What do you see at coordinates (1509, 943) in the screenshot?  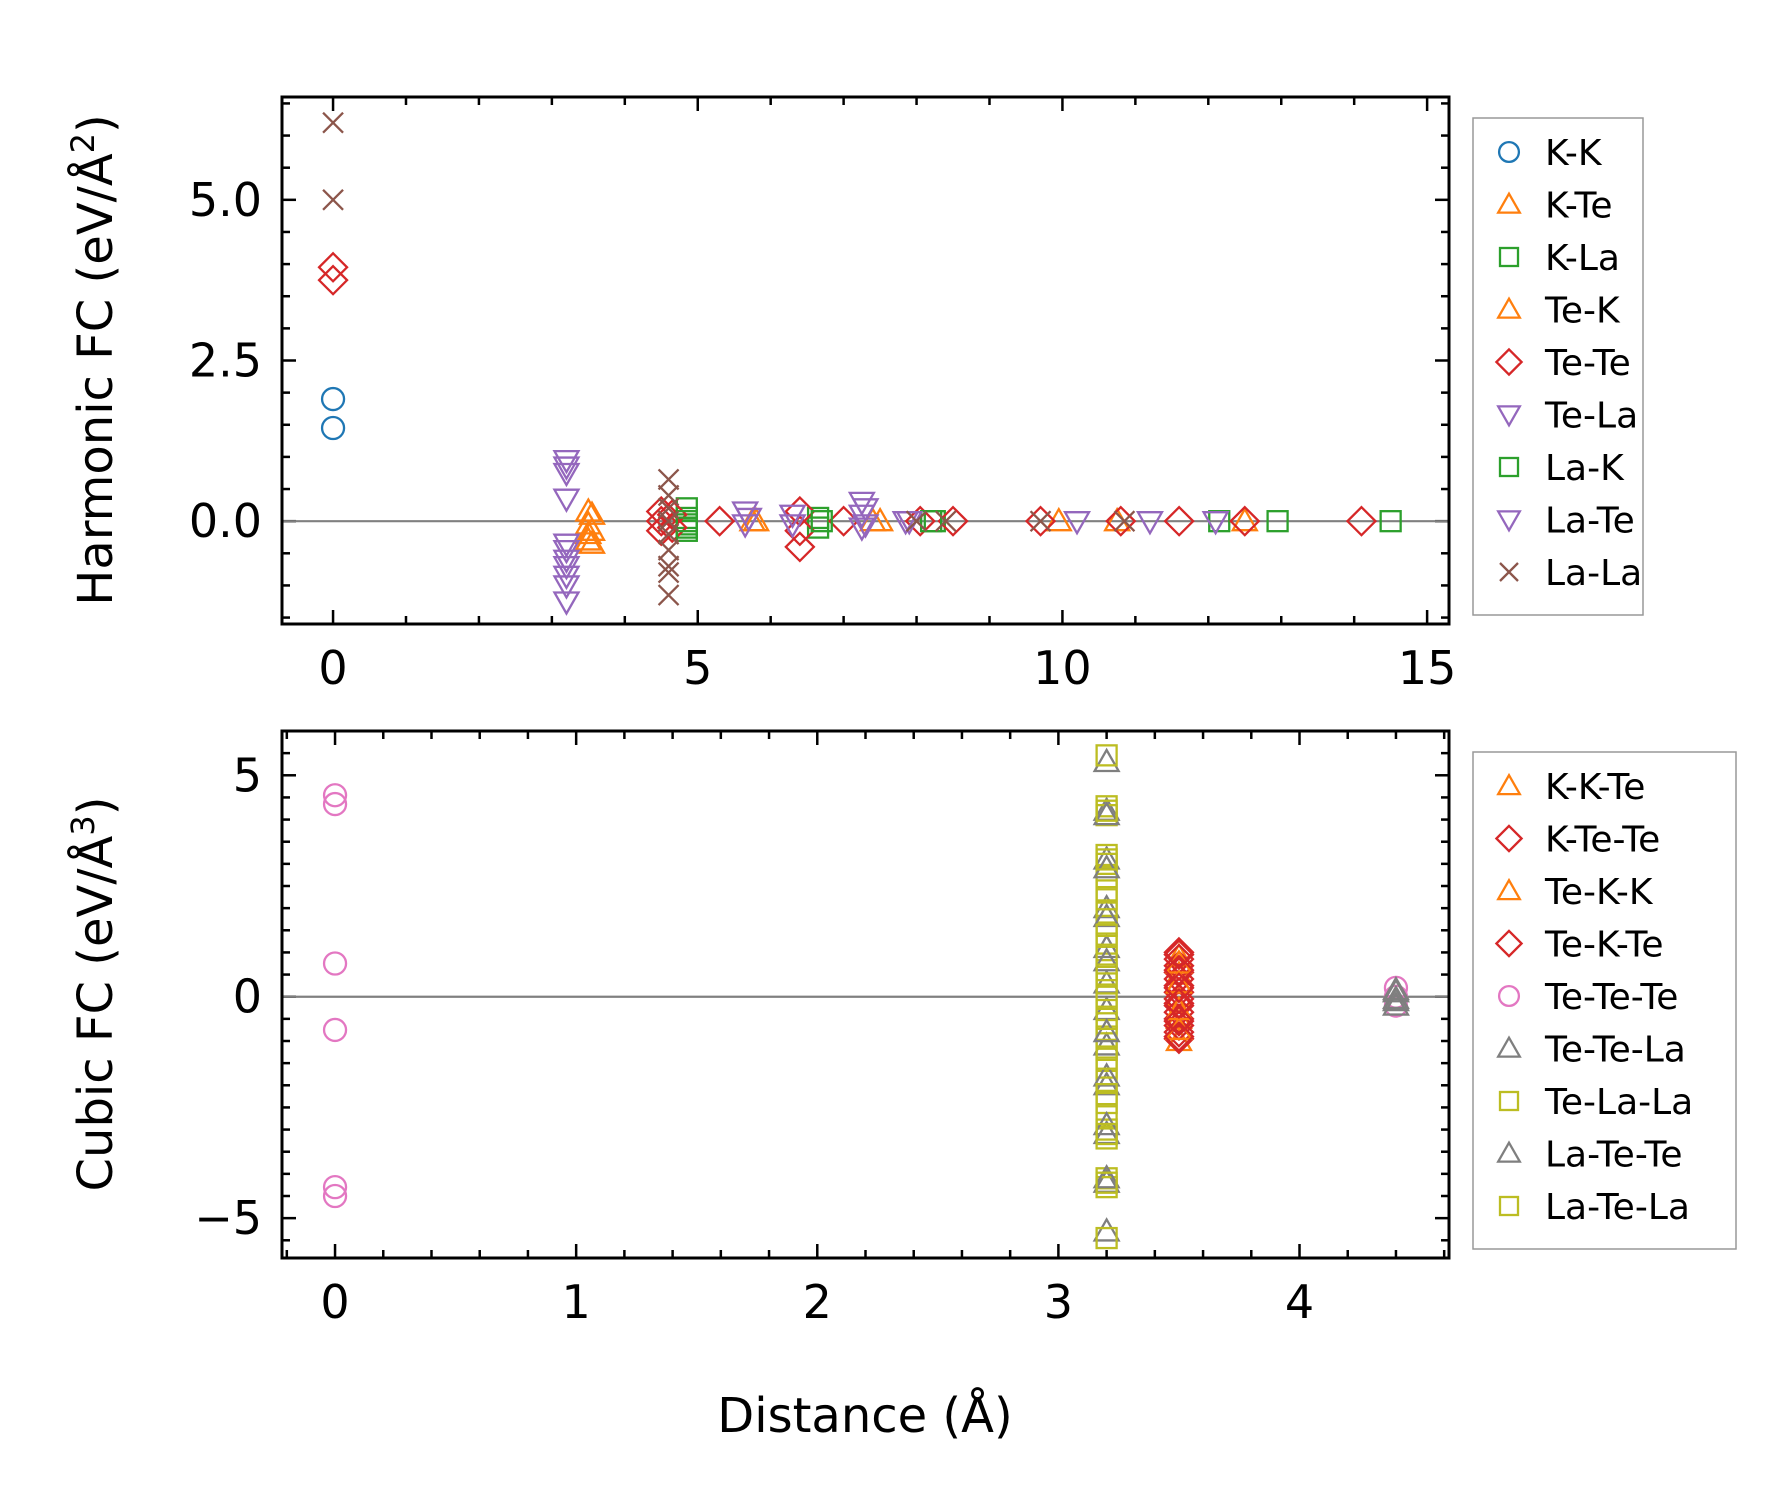 I see `cubic-legend-marker-te-k-te` at bounding box center [1509, 943].